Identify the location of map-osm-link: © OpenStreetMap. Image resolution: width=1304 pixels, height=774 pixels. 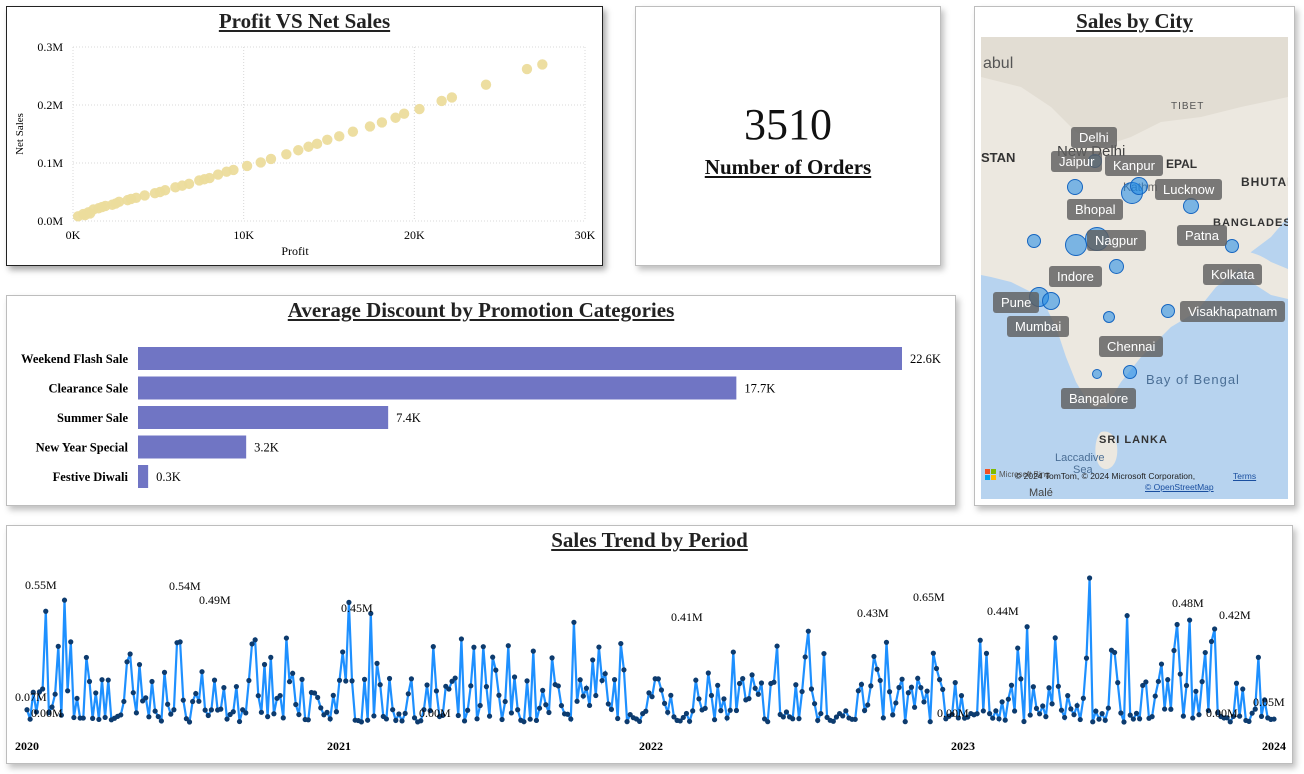
(1179, 487).